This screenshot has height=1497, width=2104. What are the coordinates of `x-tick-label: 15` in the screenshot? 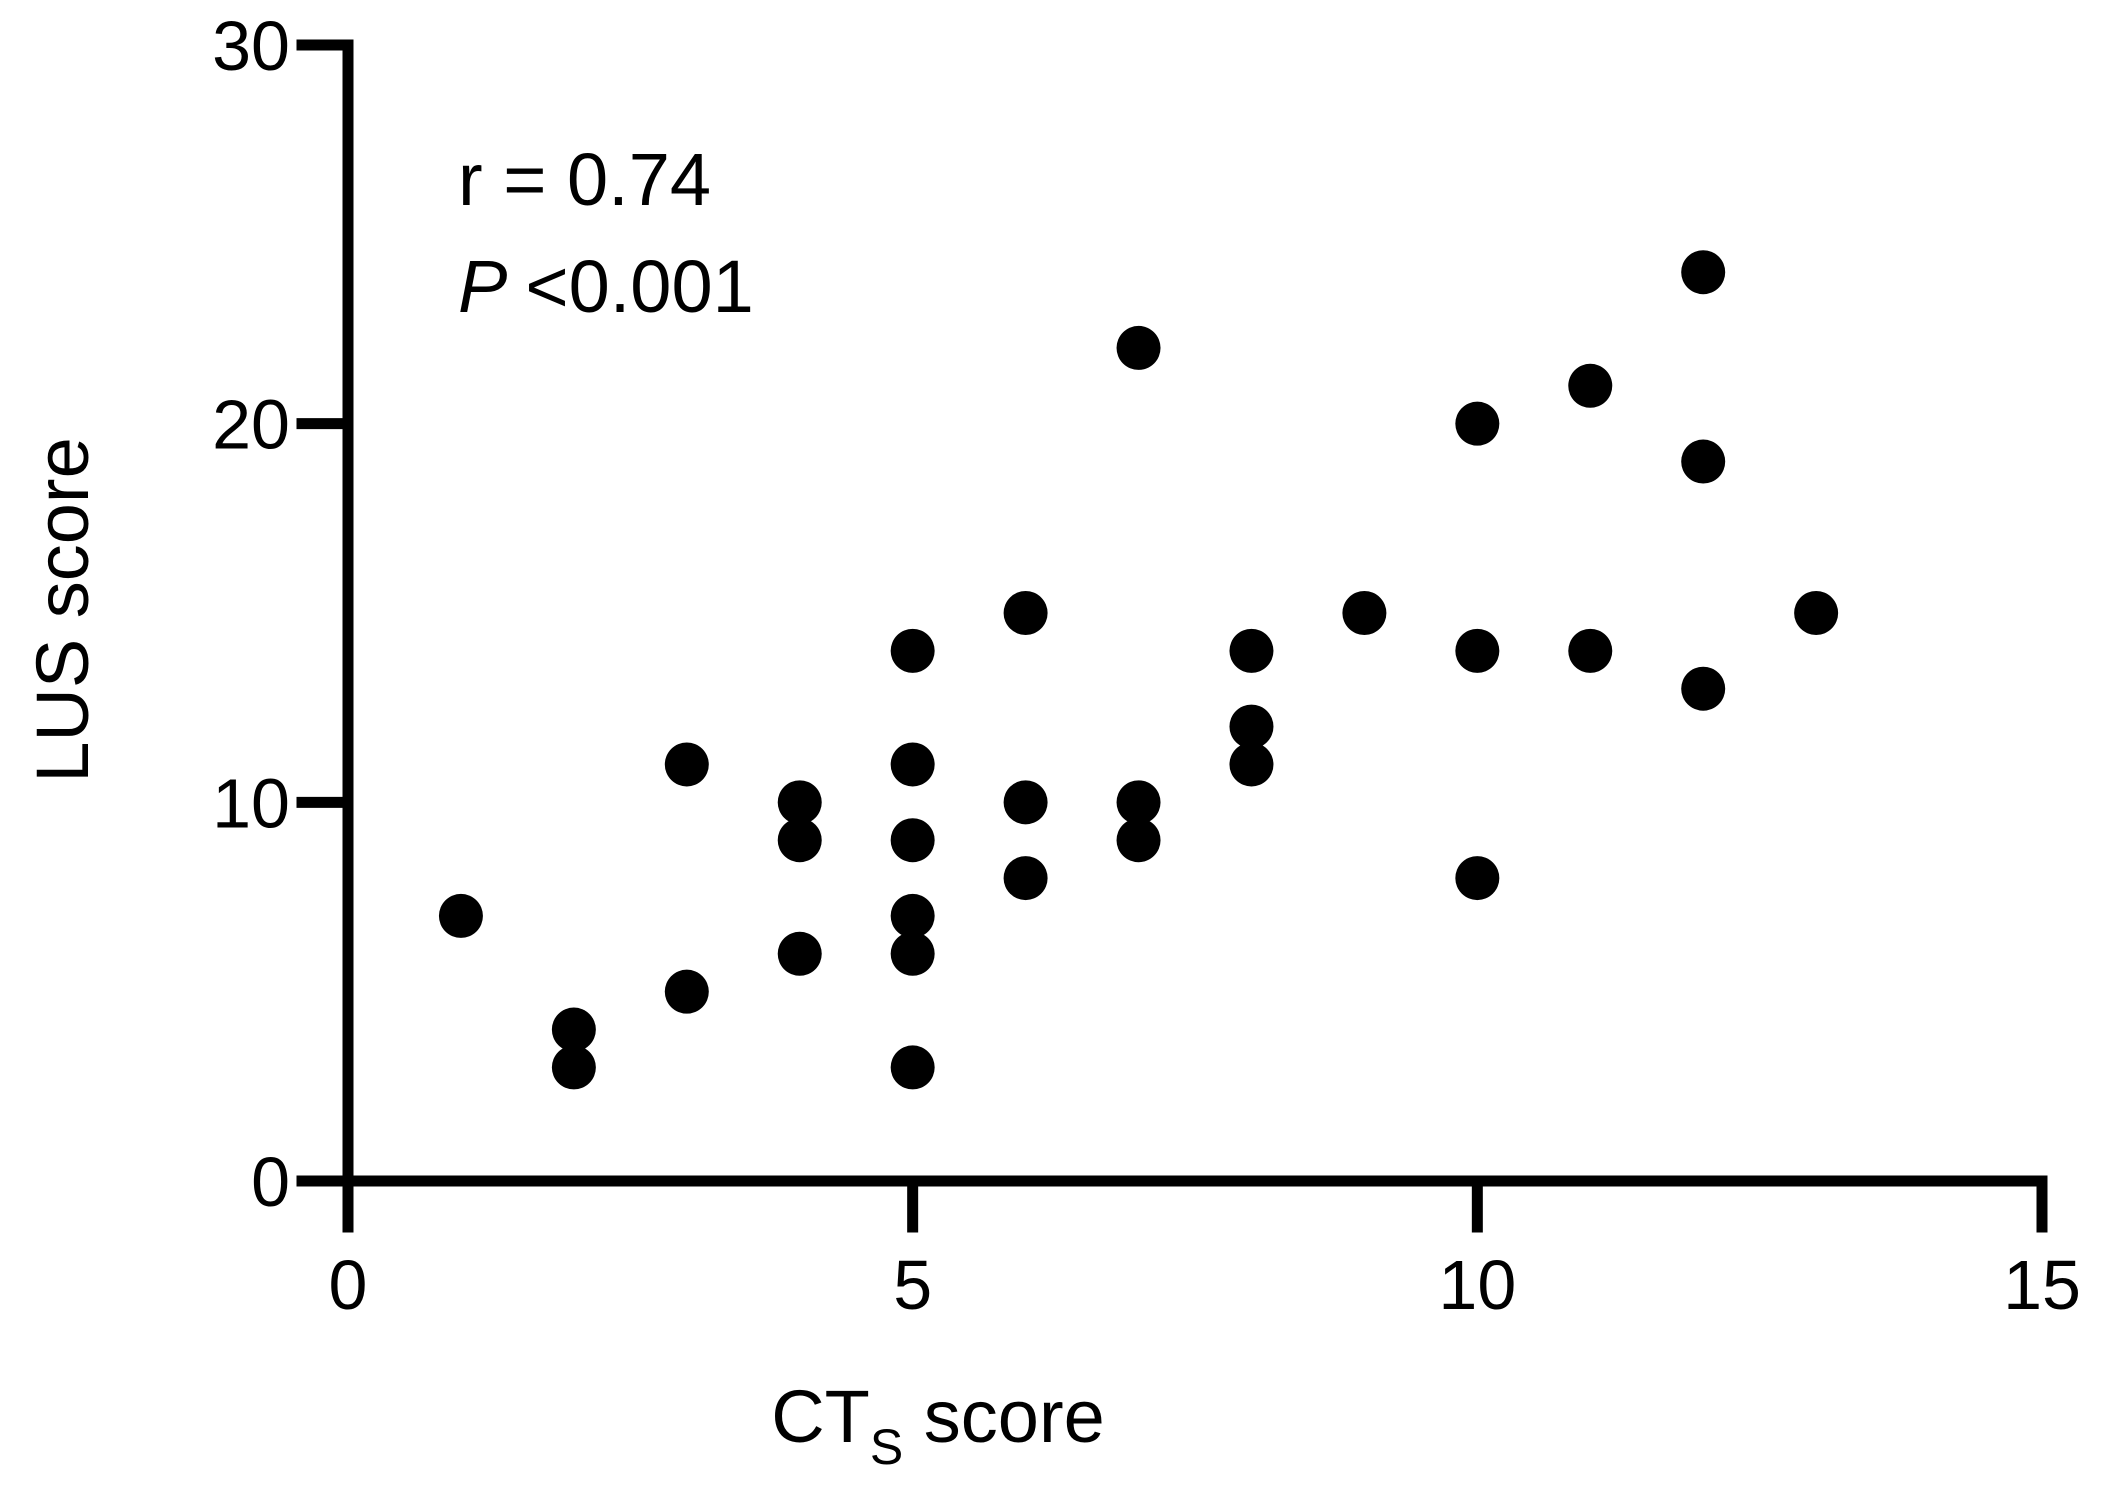 It's located at (2042, 1285).